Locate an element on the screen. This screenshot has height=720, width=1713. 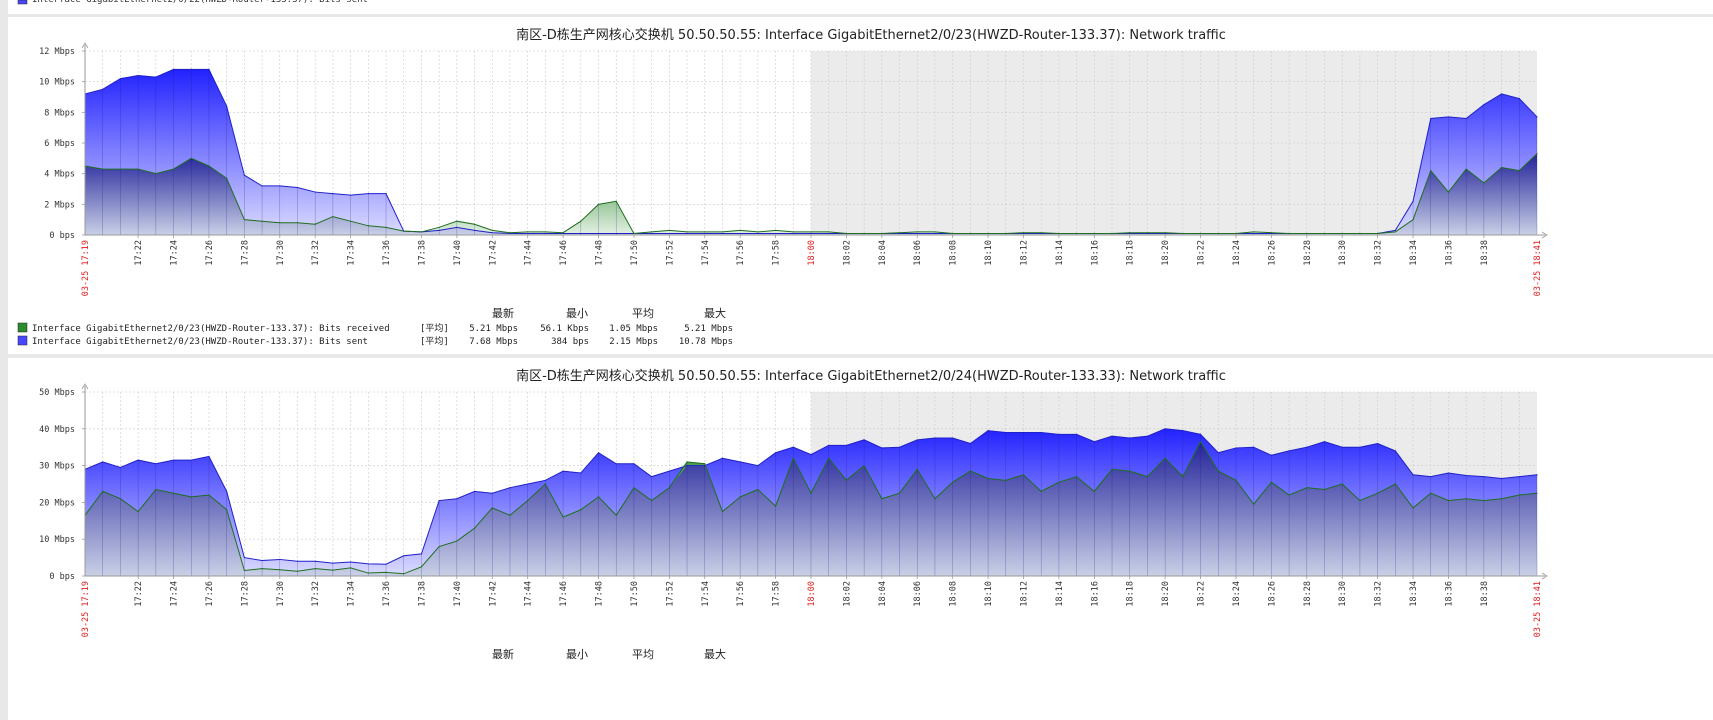
x-tick-label: 17:52 is located at coordinates (670, 253).